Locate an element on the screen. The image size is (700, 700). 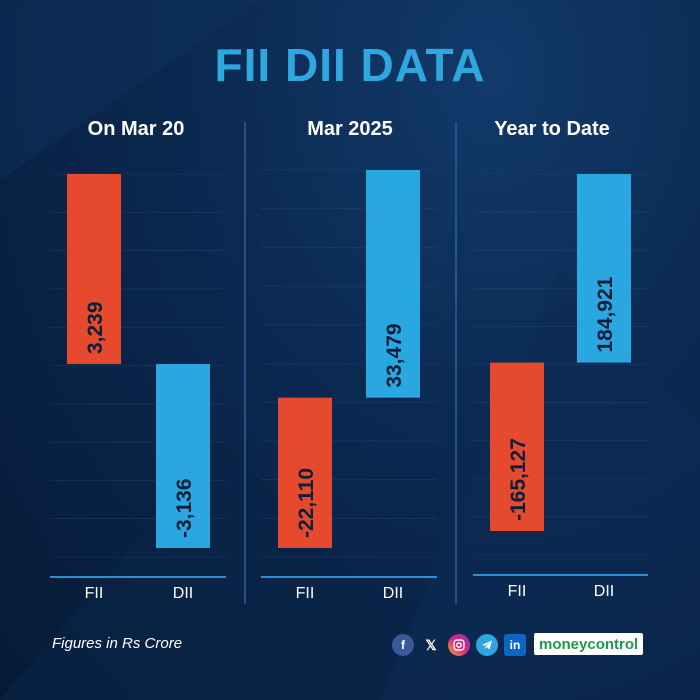
moneycontrol-logo: money control is located at coordinates (589, 644).